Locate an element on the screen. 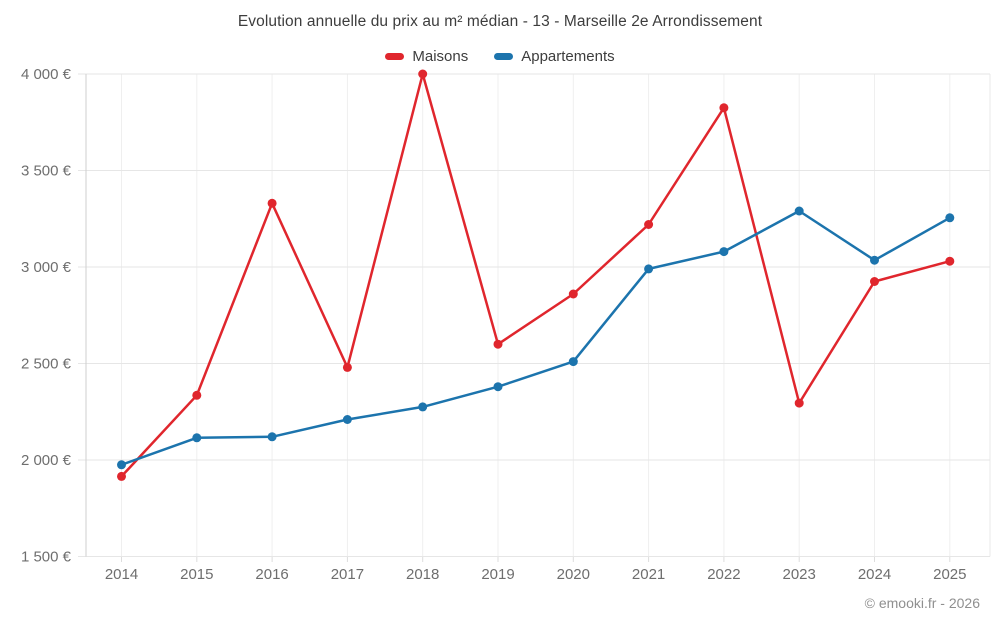 This screenshot has width=1000, height=625. x-axis-label-2022: 2022 is located at coordinates (723, 574).